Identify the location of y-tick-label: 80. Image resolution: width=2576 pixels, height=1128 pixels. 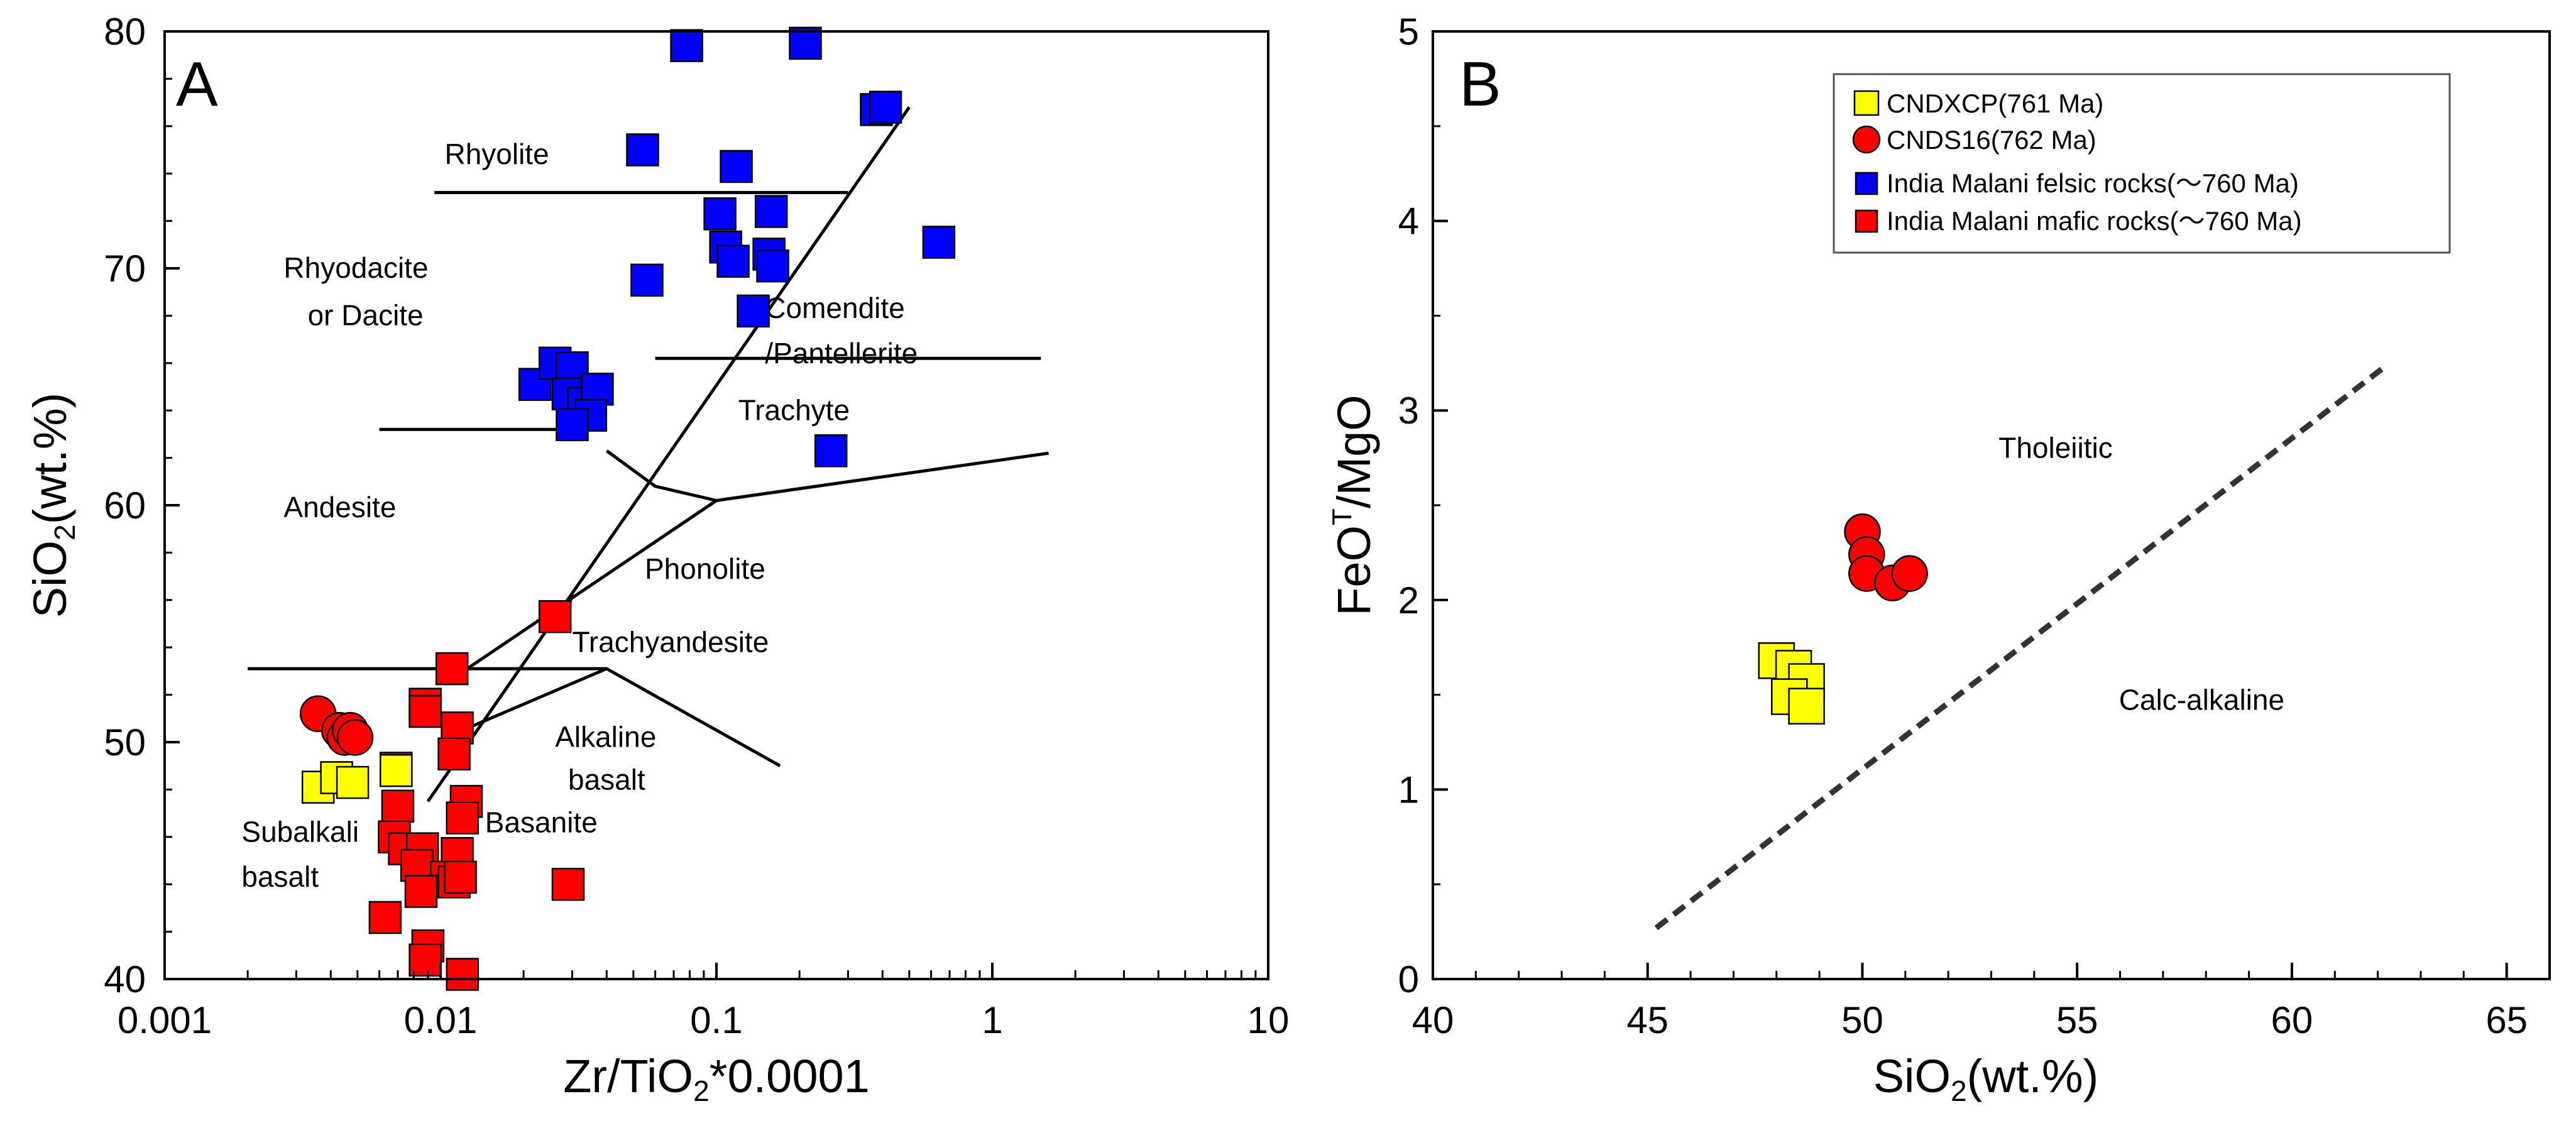
(125, 32).